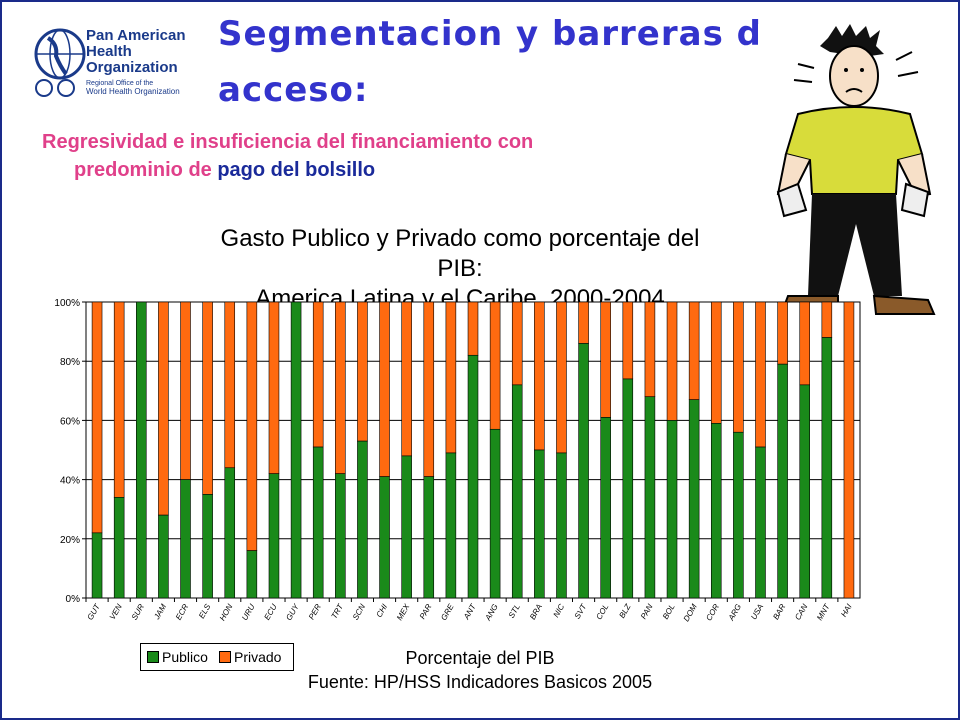 This screenshot has width=960, height=720. What do you see at coordinates (109, 51) in the screenshot?
I see `org-line-2: Health` at bounding box center [109, 51].